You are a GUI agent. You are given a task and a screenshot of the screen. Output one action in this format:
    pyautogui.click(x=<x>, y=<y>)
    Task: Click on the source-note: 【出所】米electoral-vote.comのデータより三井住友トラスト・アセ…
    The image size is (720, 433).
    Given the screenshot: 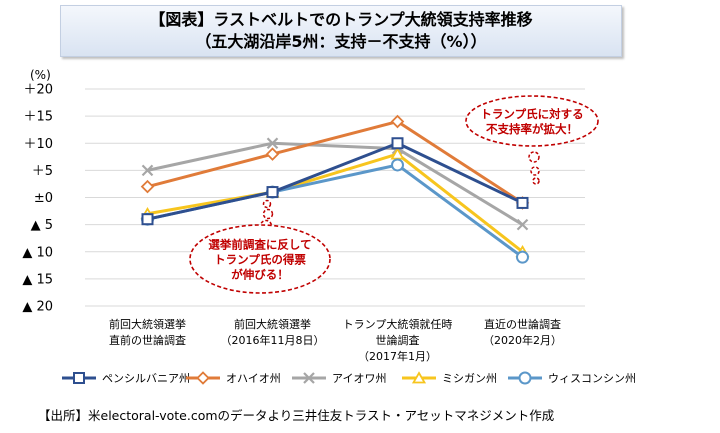 What is the action you would take?
    pyautogui.click(x=296, y=415)
    